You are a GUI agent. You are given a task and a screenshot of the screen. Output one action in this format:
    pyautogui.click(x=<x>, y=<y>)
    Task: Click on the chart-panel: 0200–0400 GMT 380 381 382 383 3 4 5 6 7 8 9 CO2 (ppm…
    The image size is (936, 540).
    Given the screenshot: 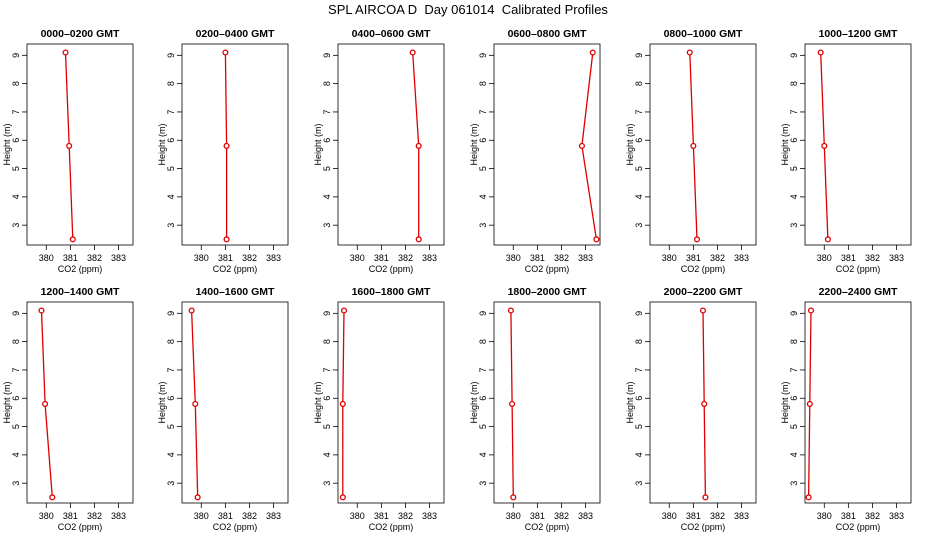 What is the action you would take?
    pyautogui.click(x=223, y=151)
    